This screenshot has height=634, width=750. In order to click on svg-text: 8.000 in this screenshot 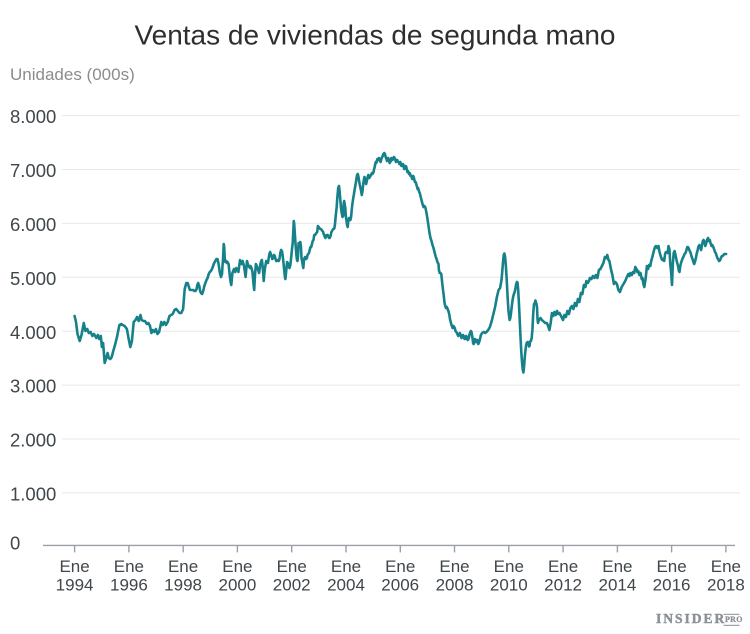, I will do `click(33, 116)`.